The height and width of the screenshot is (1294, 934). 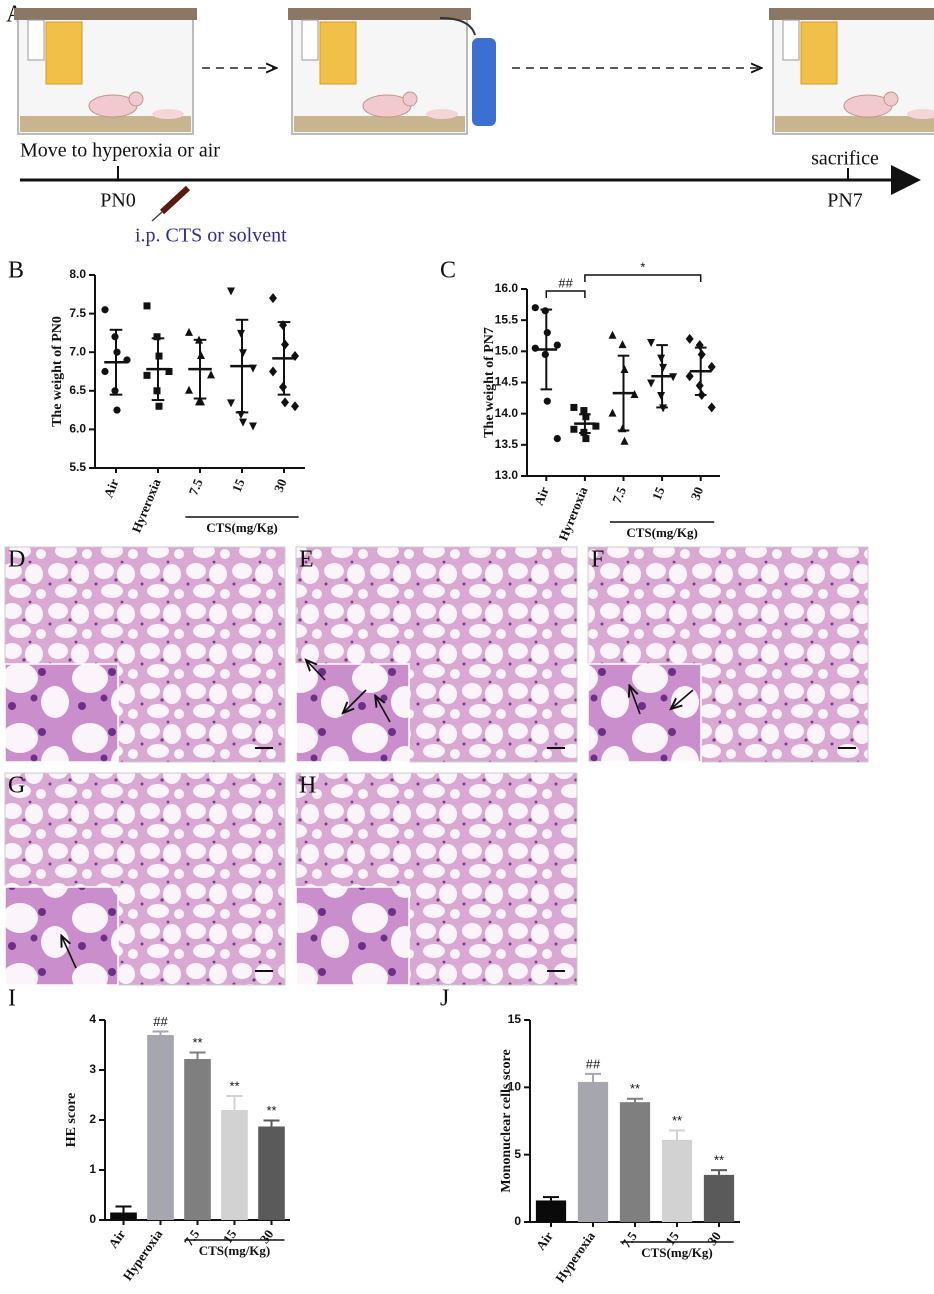 I want to click on y-axis-label: The weight of PN0, so click(x=57, y=371).